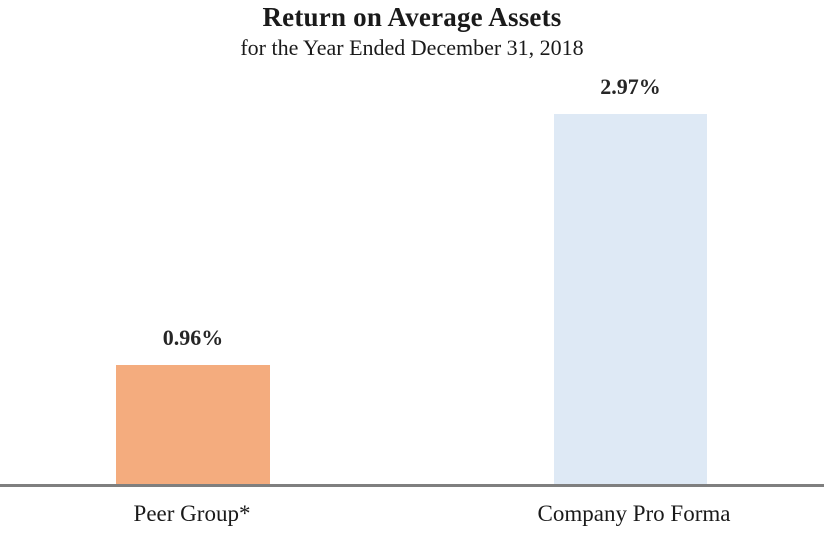  Describe the element at coordinates (412, 48) in the screenshot. I see `chart-subtitle: for the Year Ended December 31, 2018` at that location.